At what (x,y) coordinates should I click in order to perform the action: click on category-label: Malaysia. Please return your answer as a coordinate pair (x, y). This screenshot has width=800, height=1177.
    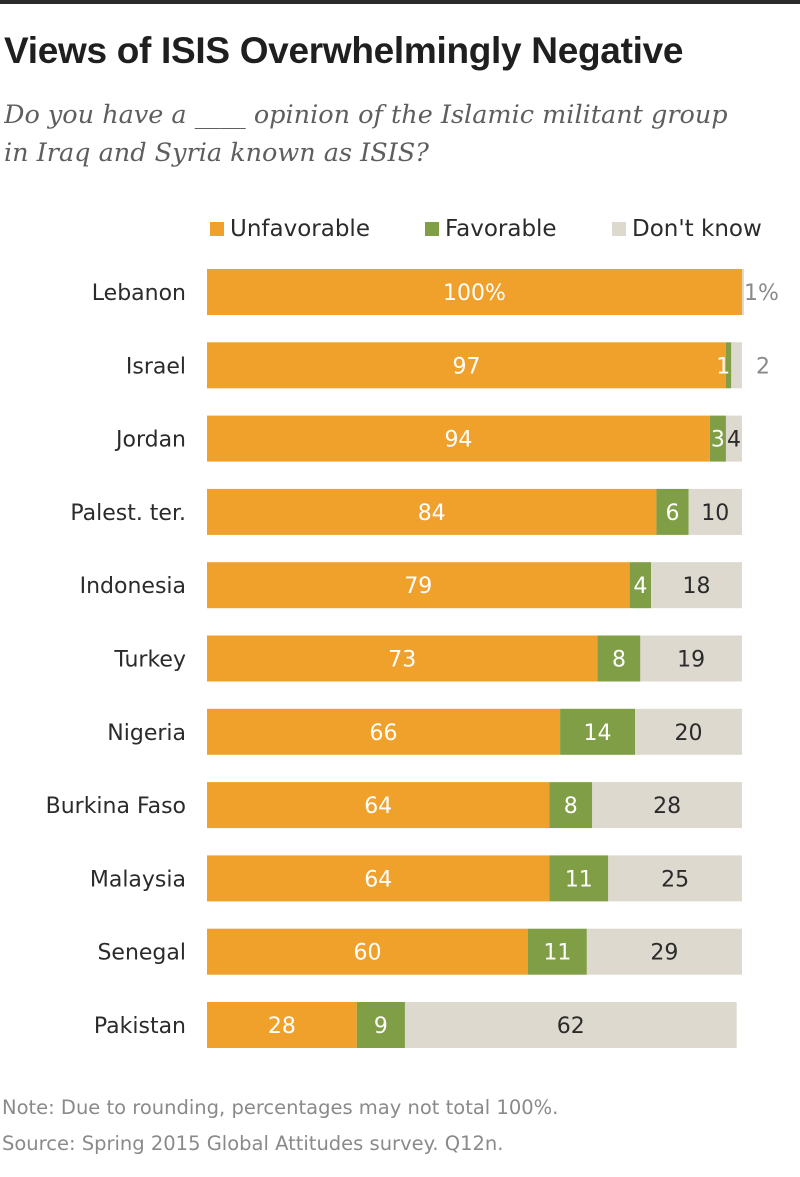
    Looking at the image, I should click on (138, 879).